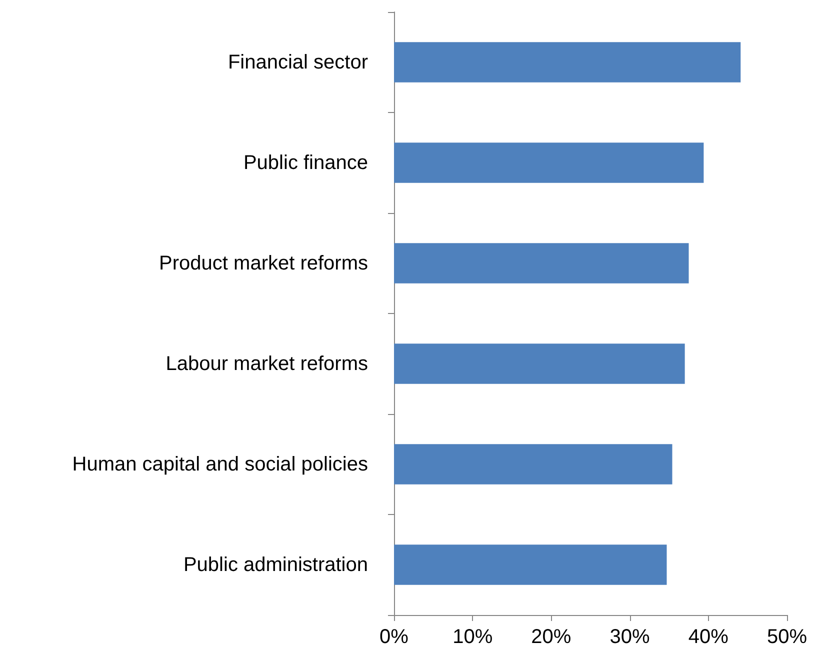 This screenshot has height=660, width=813. I want to click on y-tick-label: Public administration, so click(275, 565).